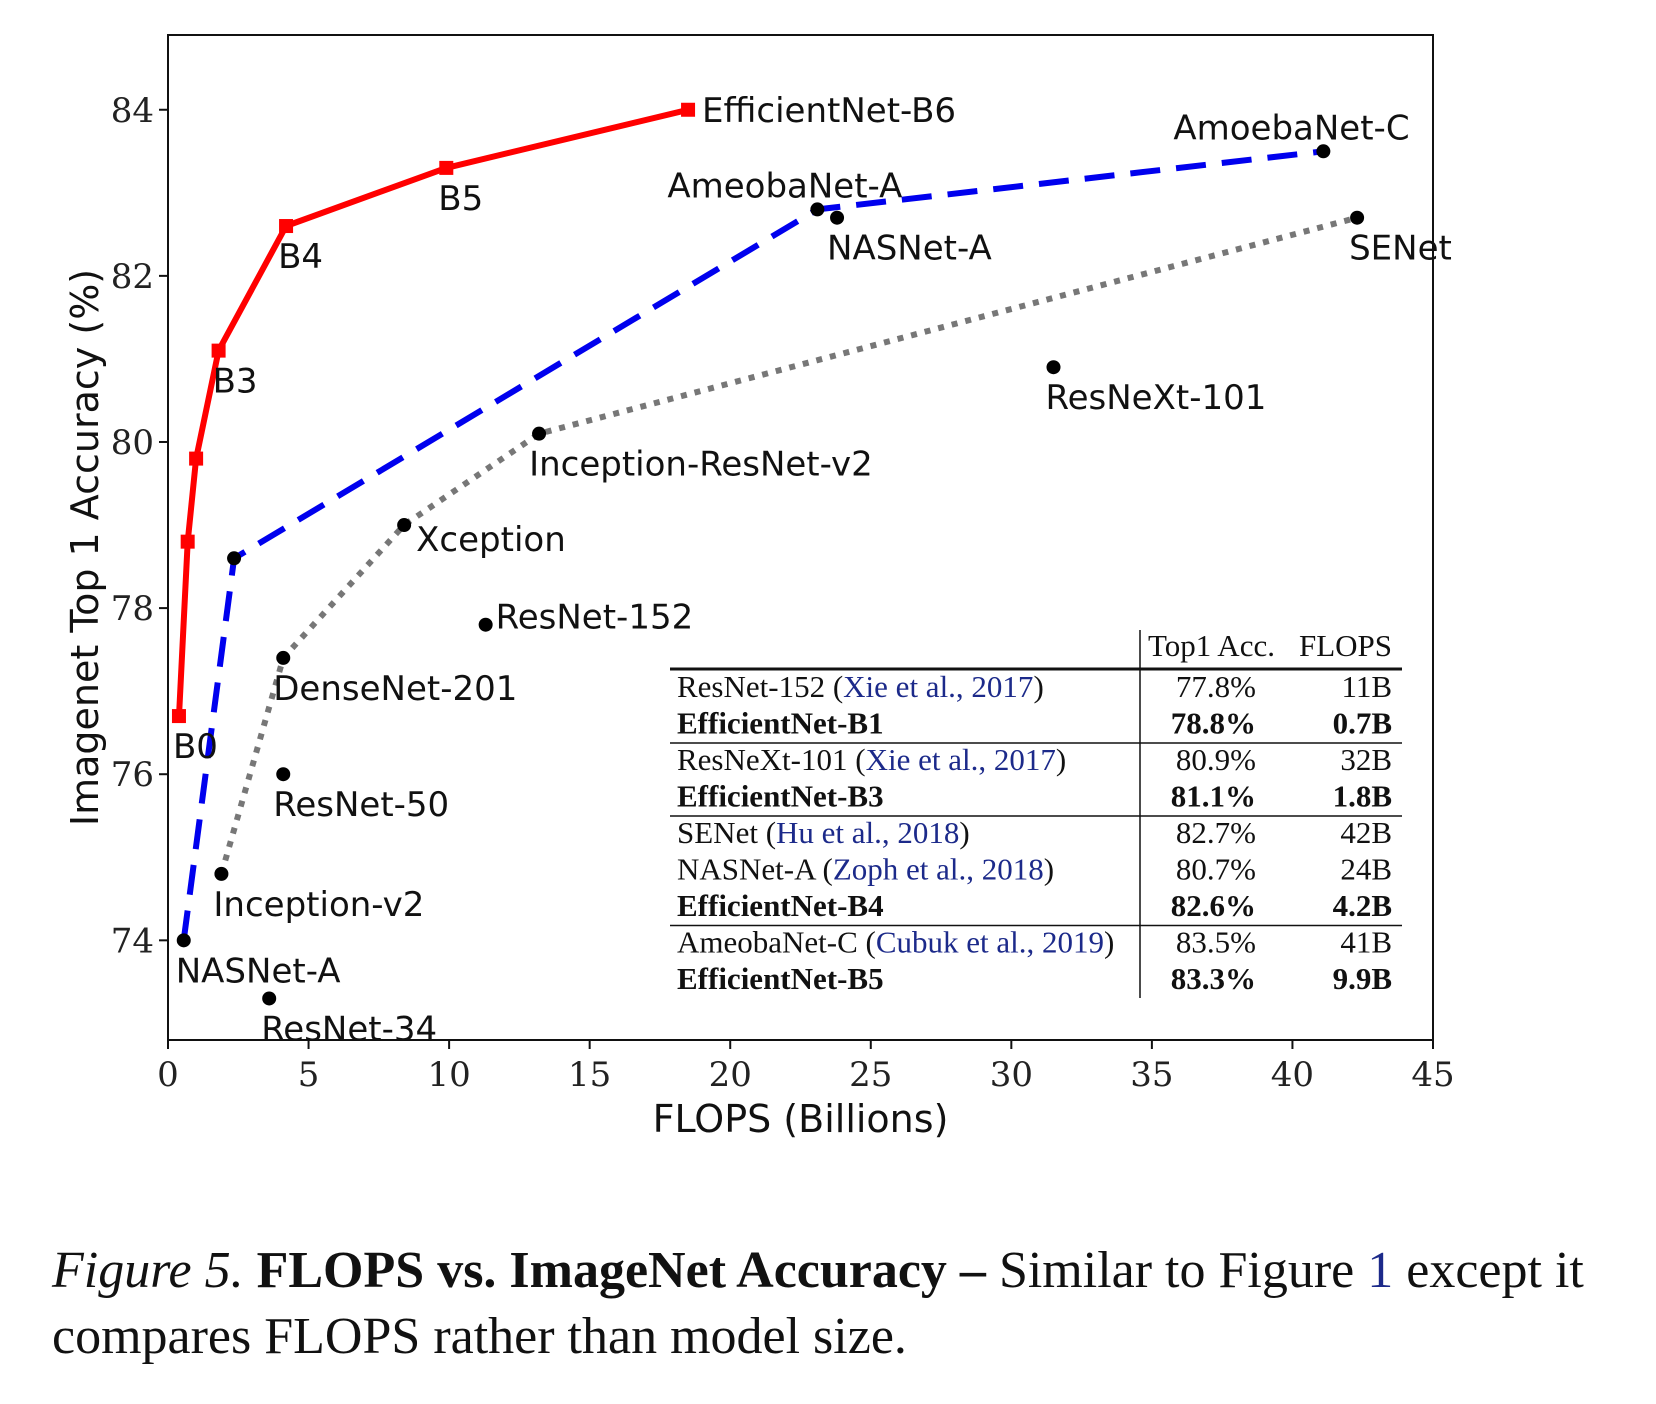 The image size is (1656, 1404). Describe the element at coordinates (595, 618) in the screenshot. I see `label-resnet-152: ResNet-152` at that location.